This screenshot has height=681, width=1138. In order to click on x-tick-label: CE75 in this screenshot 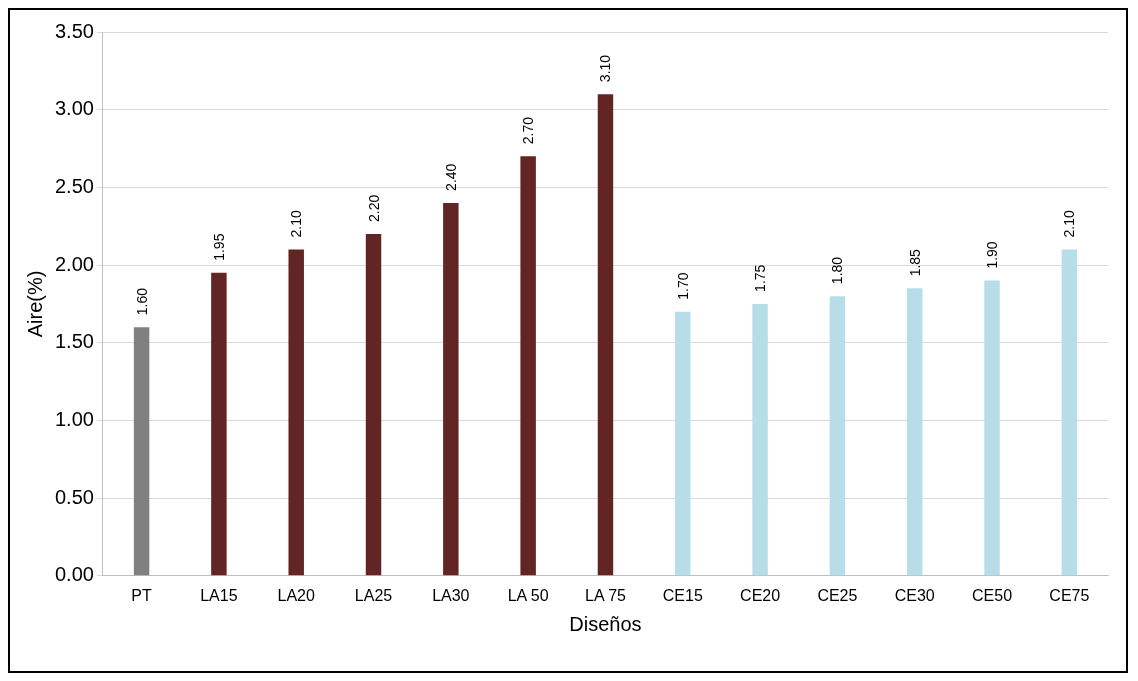, I will do `click(1069, 595)`.